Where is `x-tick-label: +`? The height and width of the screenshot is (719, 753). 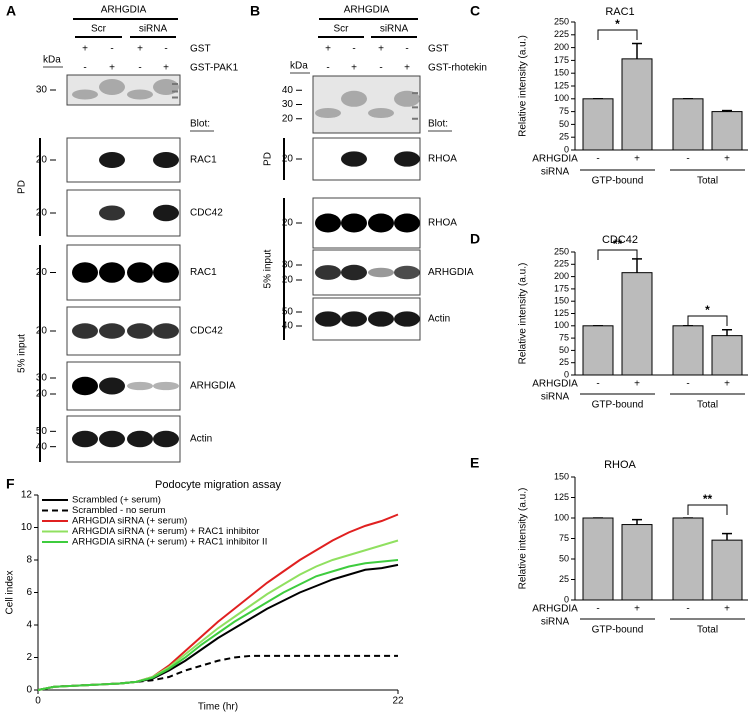 x-tick-label: + is located at coordinates (727, 609).